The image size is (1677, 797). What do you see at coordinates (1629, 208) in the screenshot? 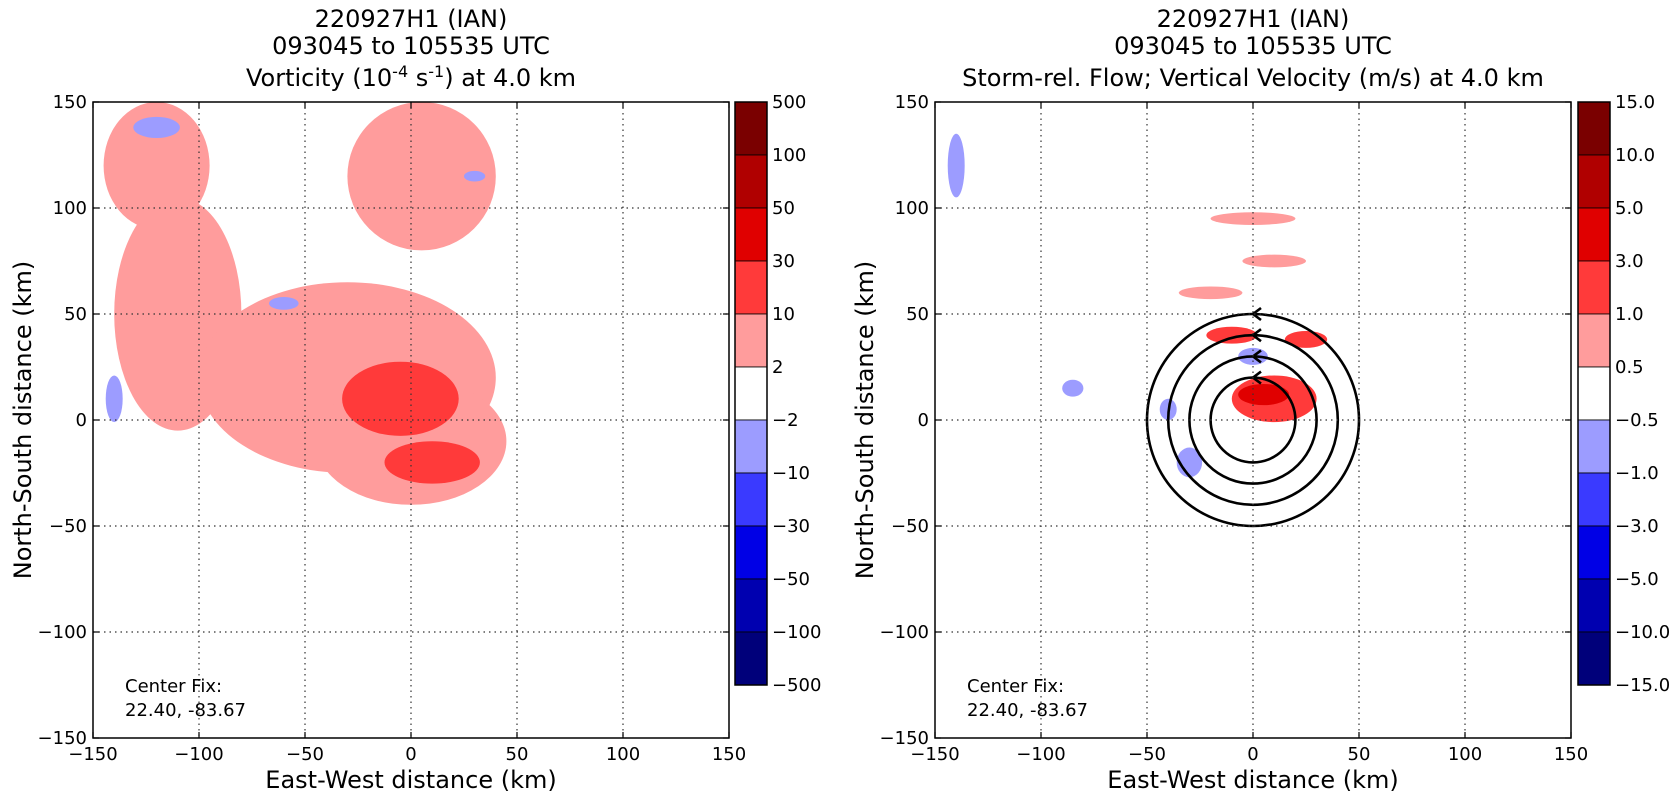
I see `colorbar-tick-label: 5.0` at bounding box center [1629, 208].